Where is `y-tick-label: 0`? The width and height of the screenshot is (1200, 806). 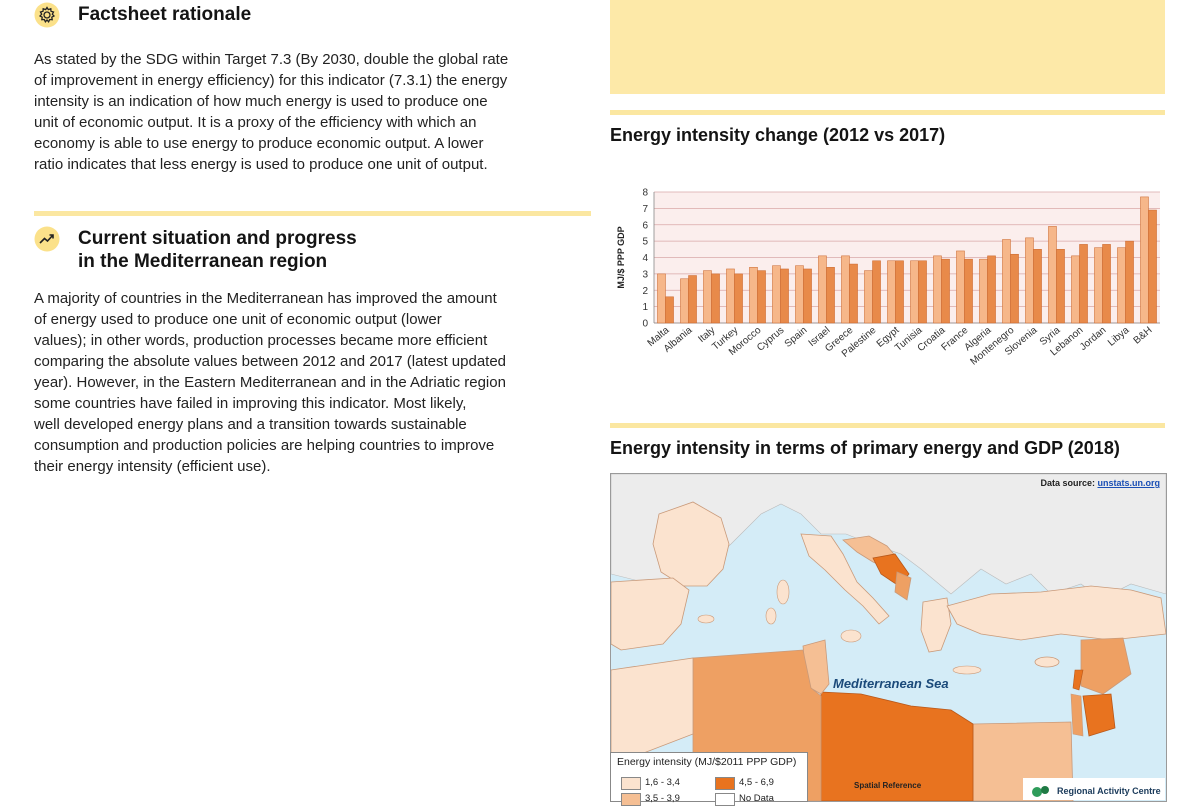 y-tick-label: 0 is located at coordinates (645, 324).